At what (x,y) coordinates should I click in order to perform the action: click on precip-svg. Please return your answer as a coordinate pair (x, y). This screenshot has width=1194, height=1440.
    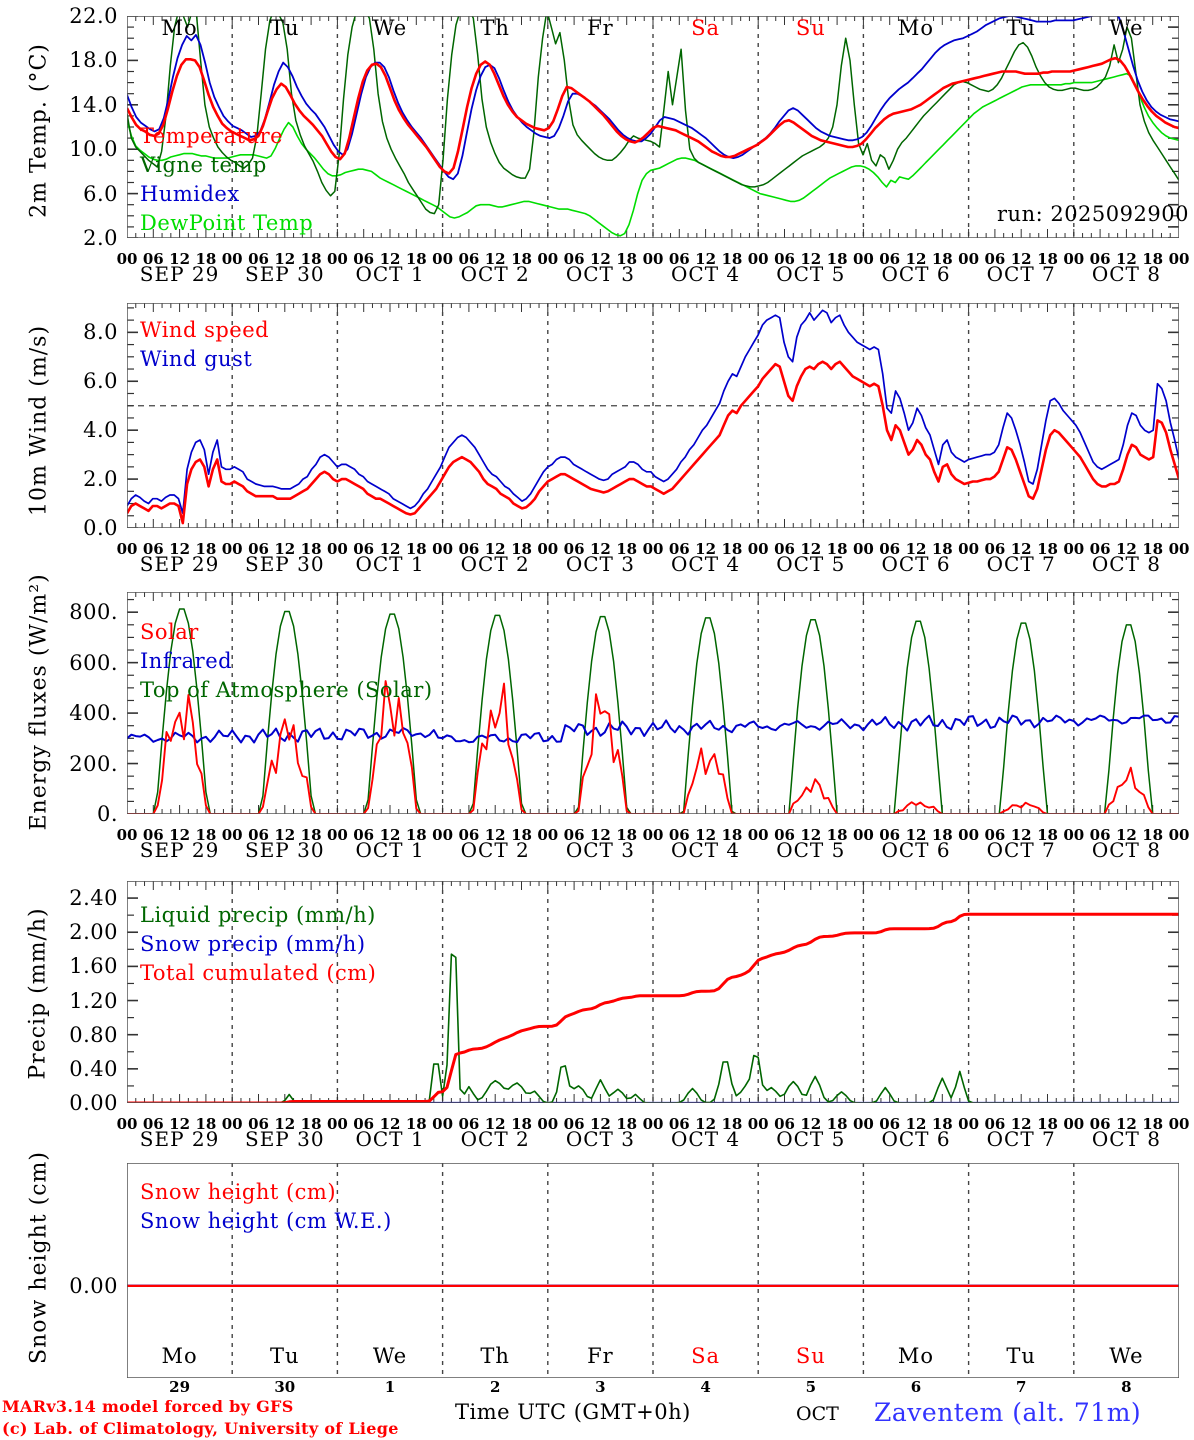
    Looking at the image, I should click on (653, 992).